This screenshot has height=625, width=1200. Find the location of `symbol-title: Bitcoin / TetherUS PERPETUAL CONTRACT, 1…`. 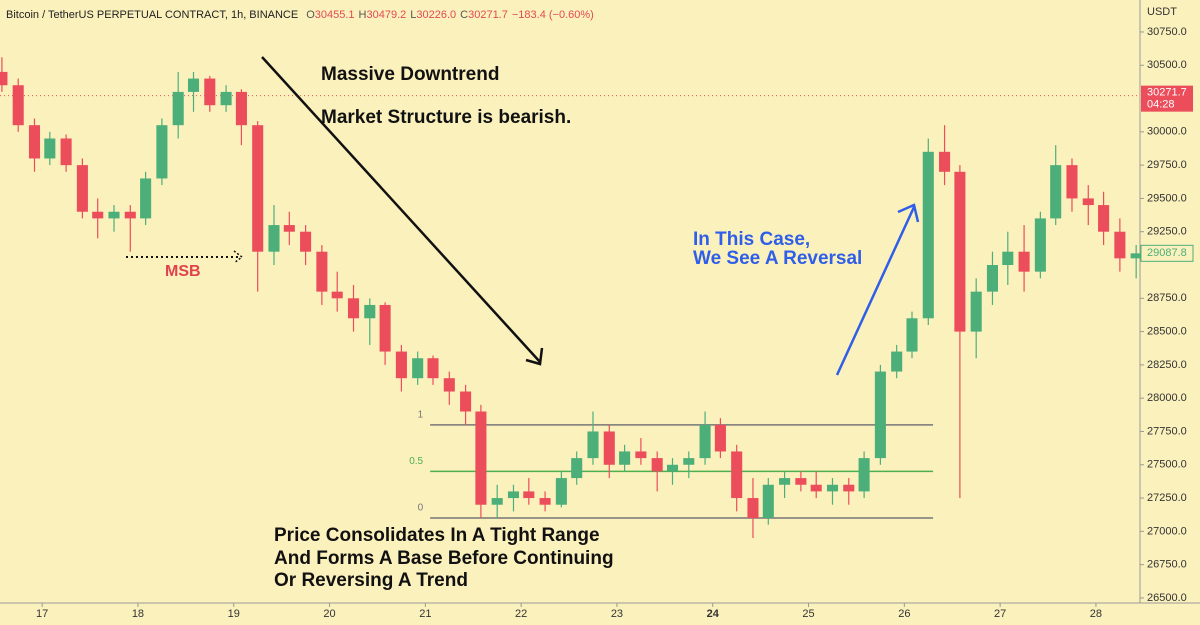

symbol-title: Bitcoin / TetherUS PERPETUAL CONTRACT, 1… is located at coordinates (152, 15).